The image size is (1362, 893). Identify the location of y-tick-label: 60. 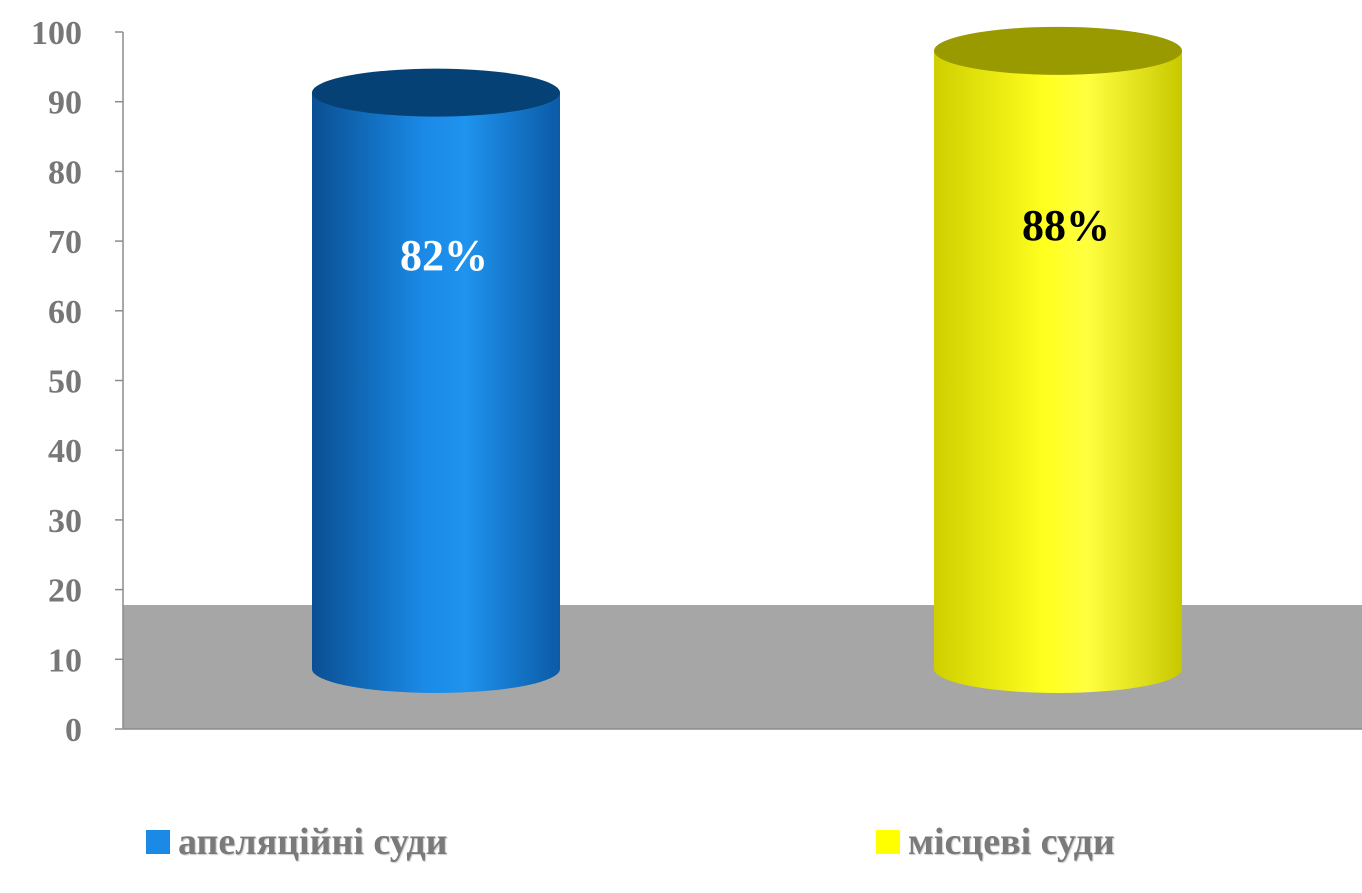
(65, 312).